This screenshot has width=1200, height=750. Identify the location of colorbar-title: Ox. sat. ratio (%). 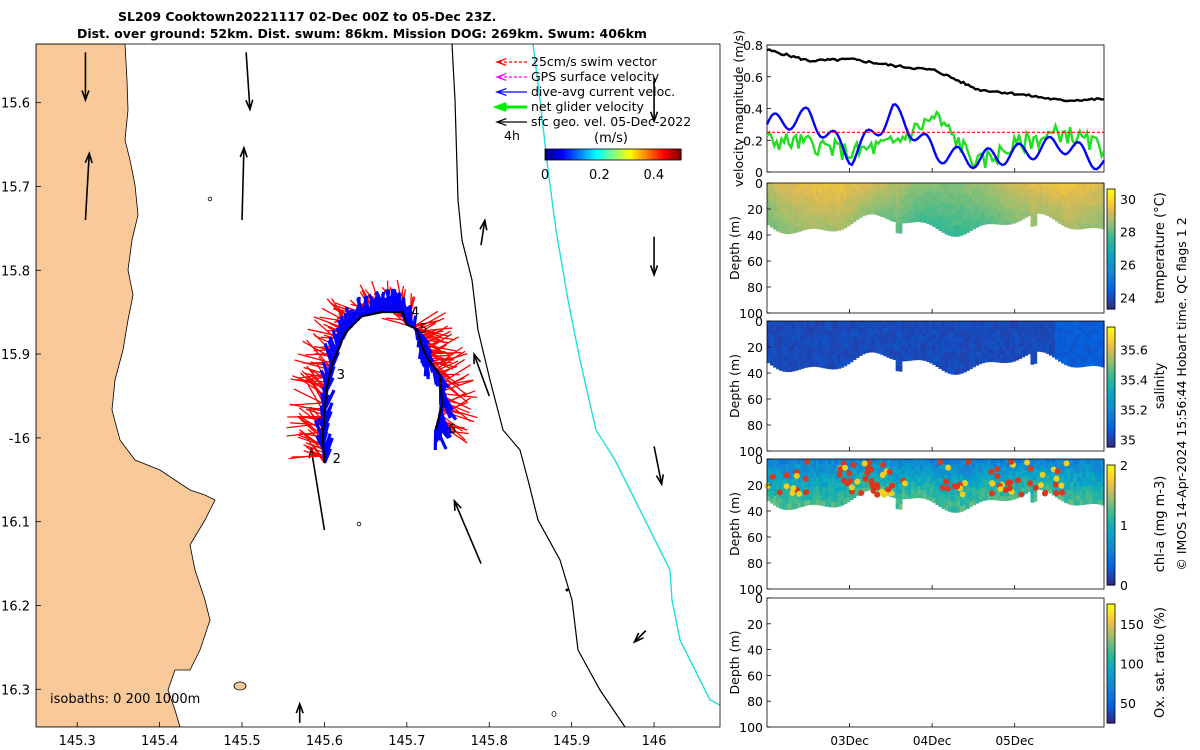
(1160, 662).